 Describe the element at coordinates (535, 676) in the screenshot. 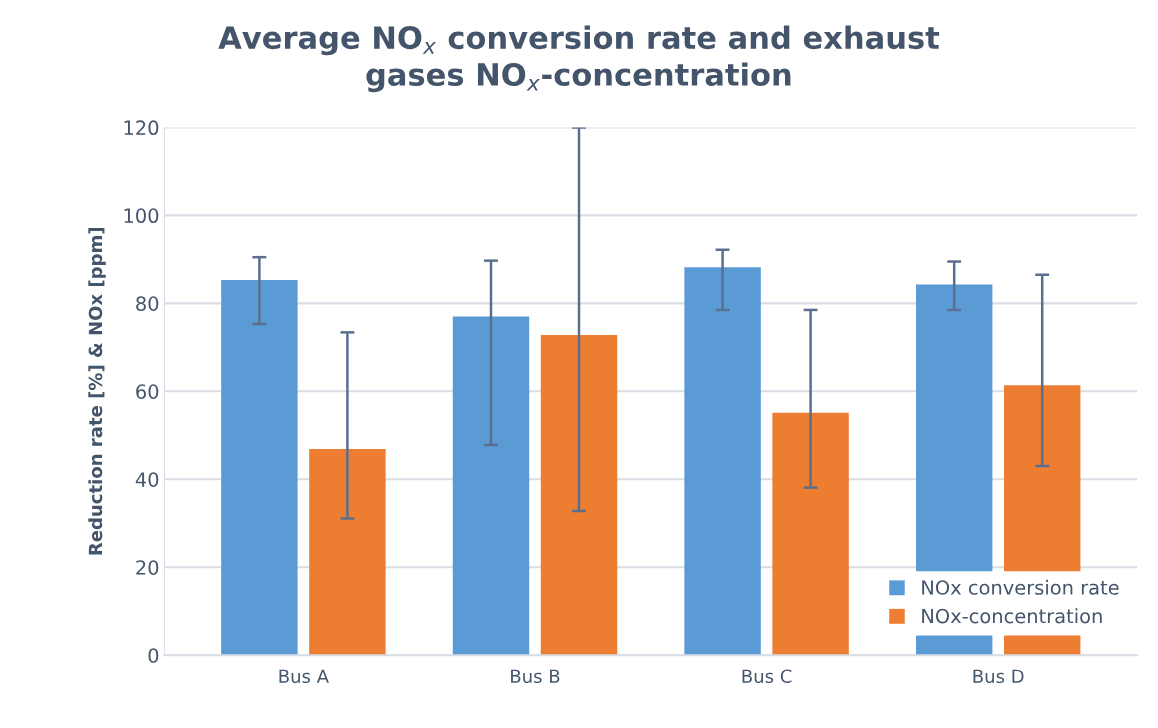

I see `x-tick-label: Bus B` at that location.